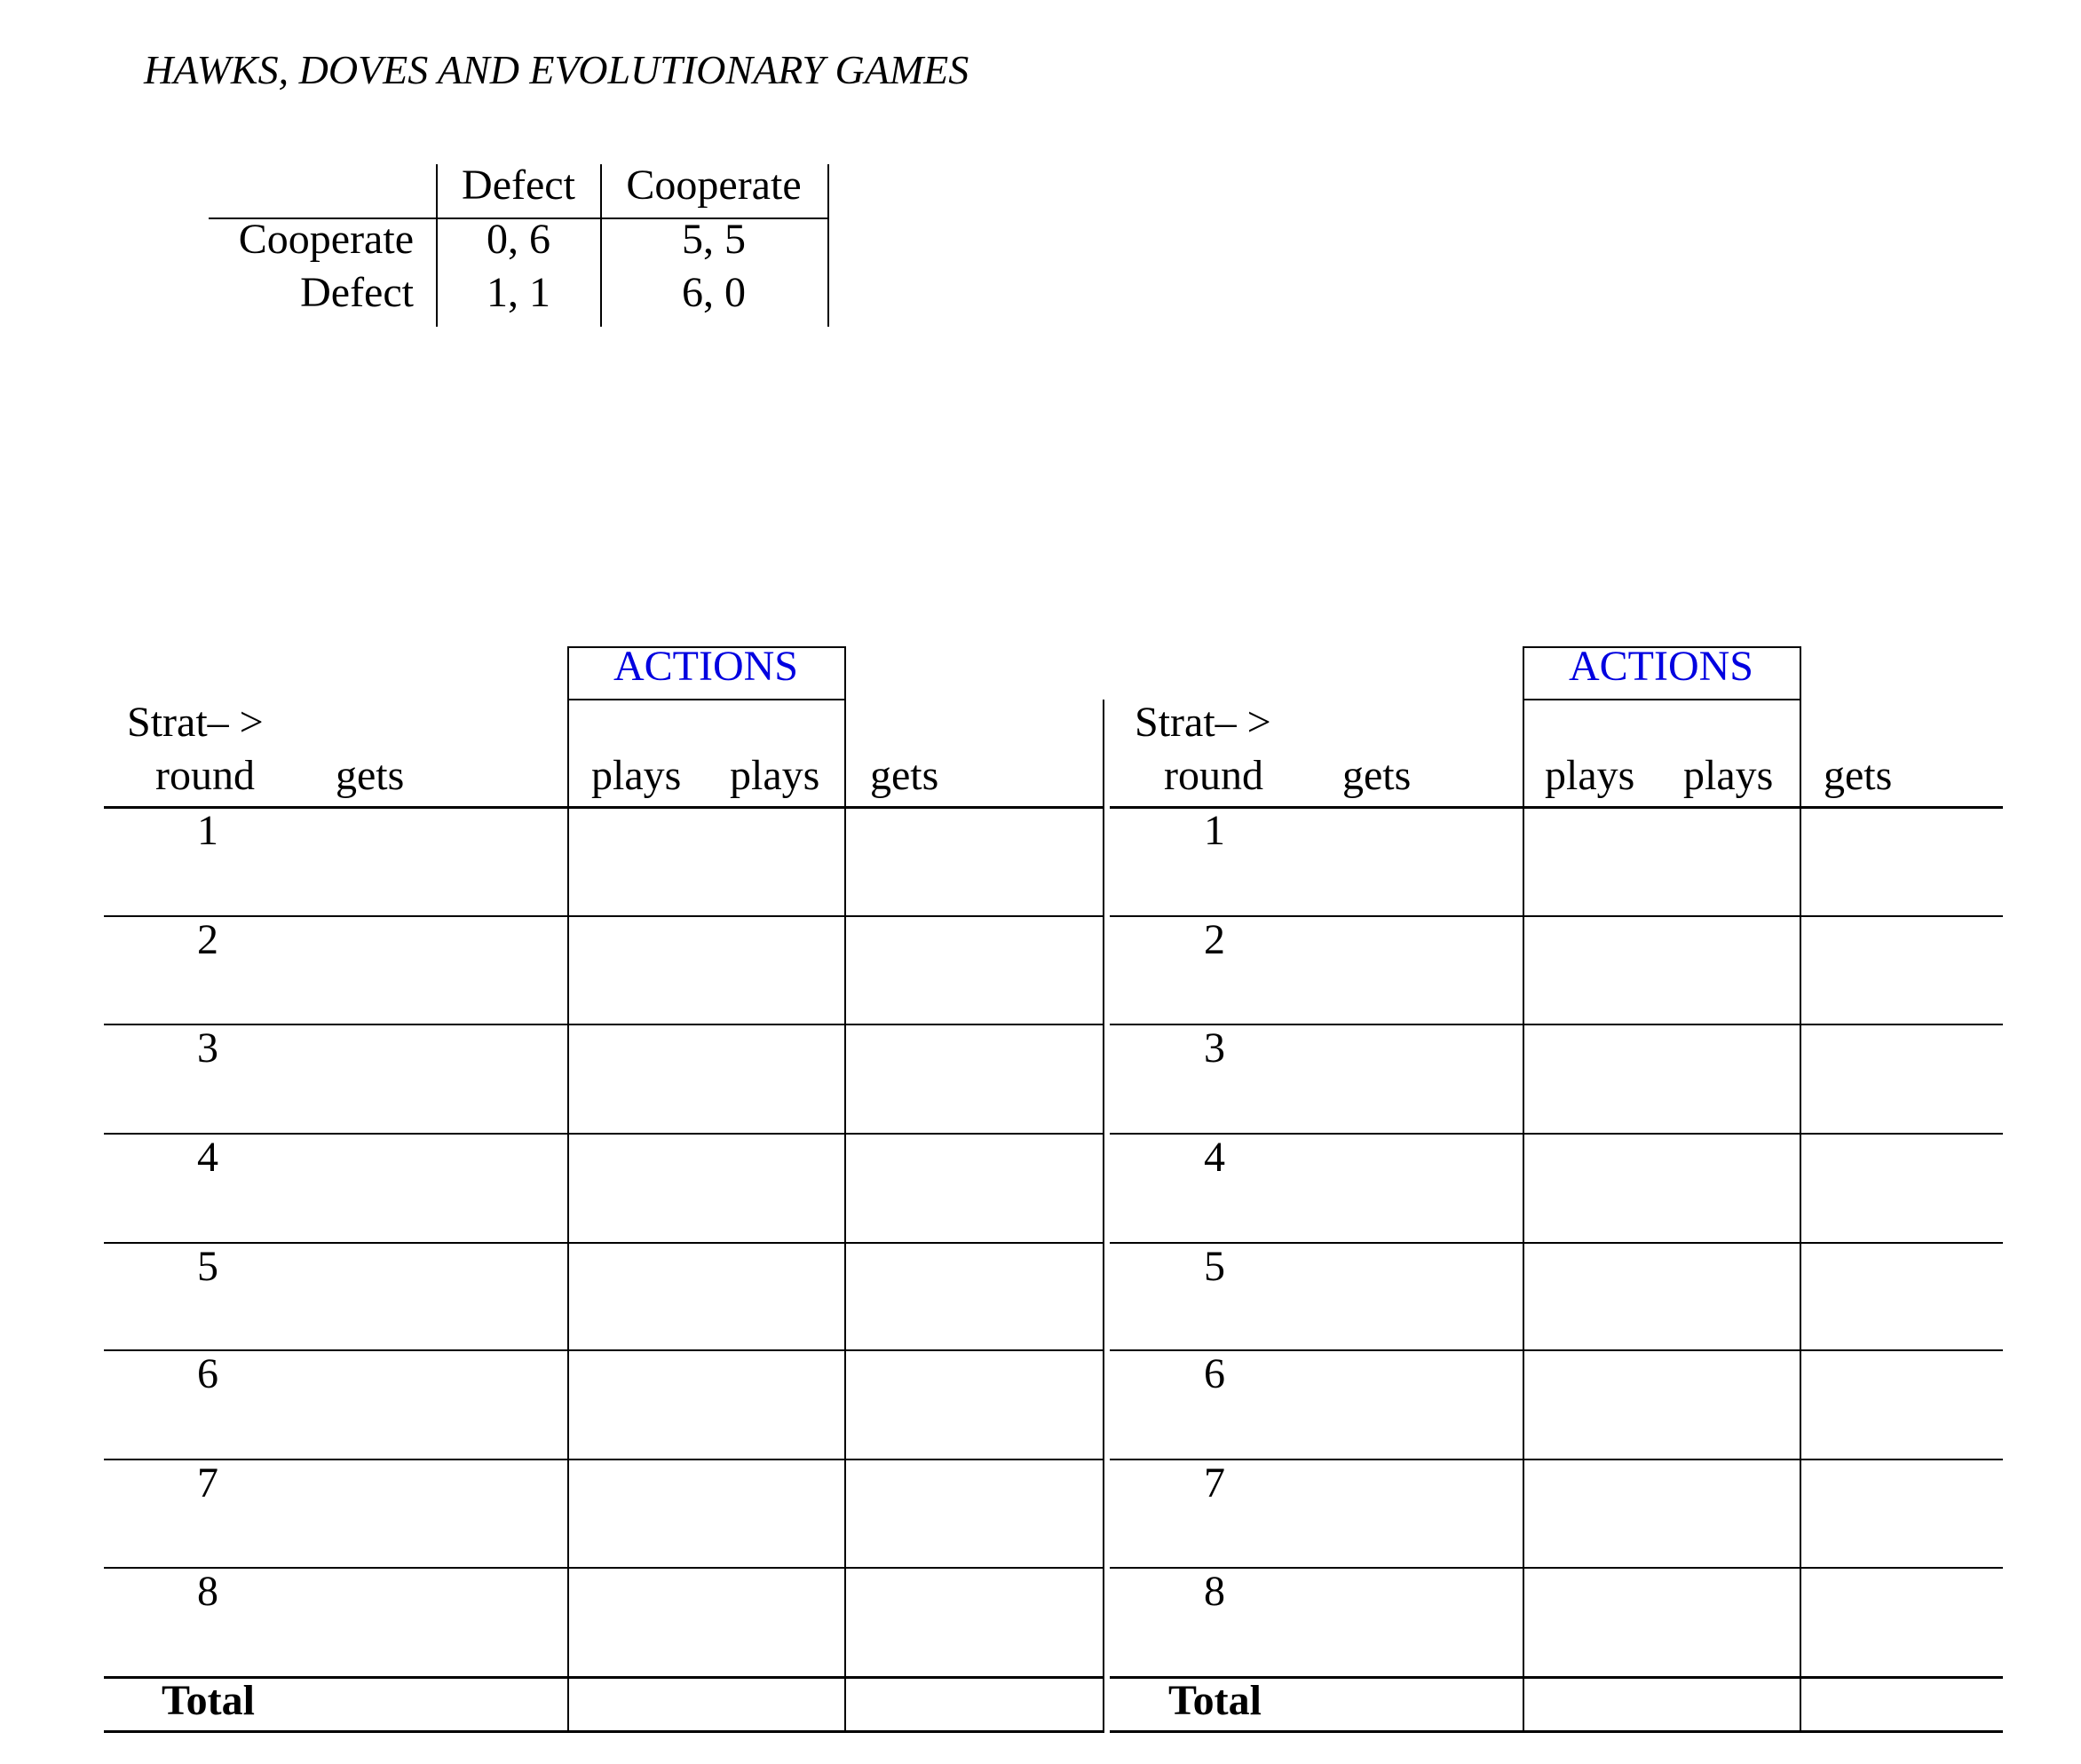 The width and height of the screenshot is (2081, 1764). Describe the element at coordinates (326, 239) in the screenshot. I see `matrix-row-header: Cooperate` at that location.